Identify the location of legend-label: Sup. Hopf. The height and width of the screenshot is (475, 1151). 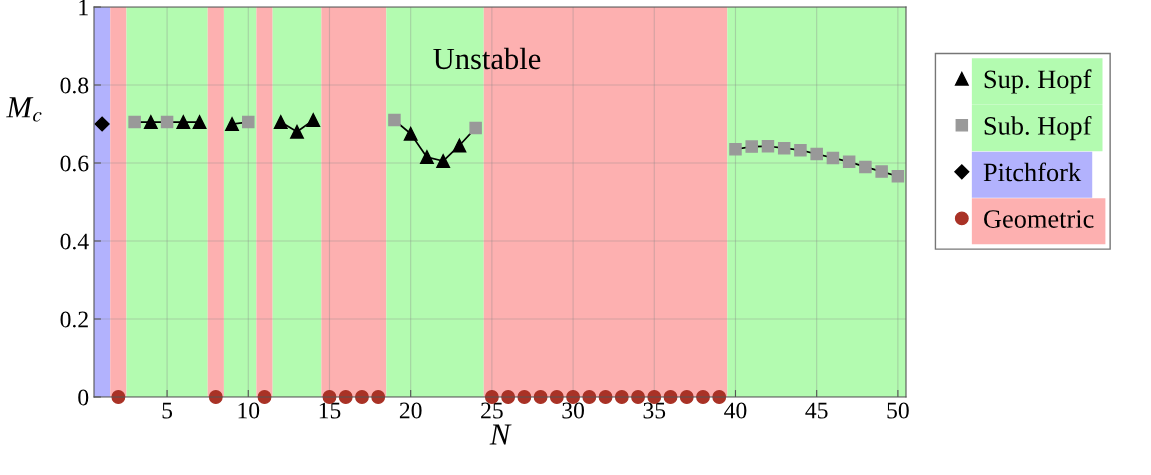
(1038, 81).